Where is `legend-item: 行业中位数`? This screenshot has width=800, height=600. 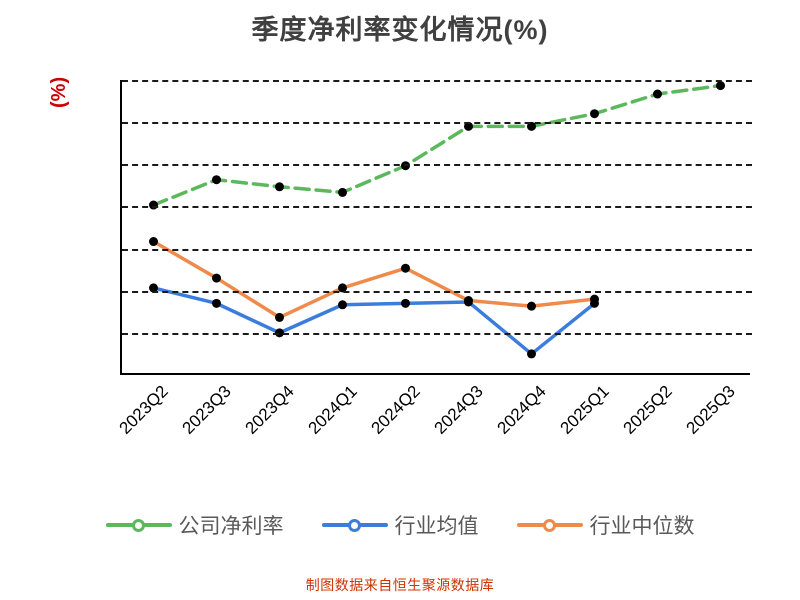
legend-item: 行业中位数 is located at coordinates (605, 525).